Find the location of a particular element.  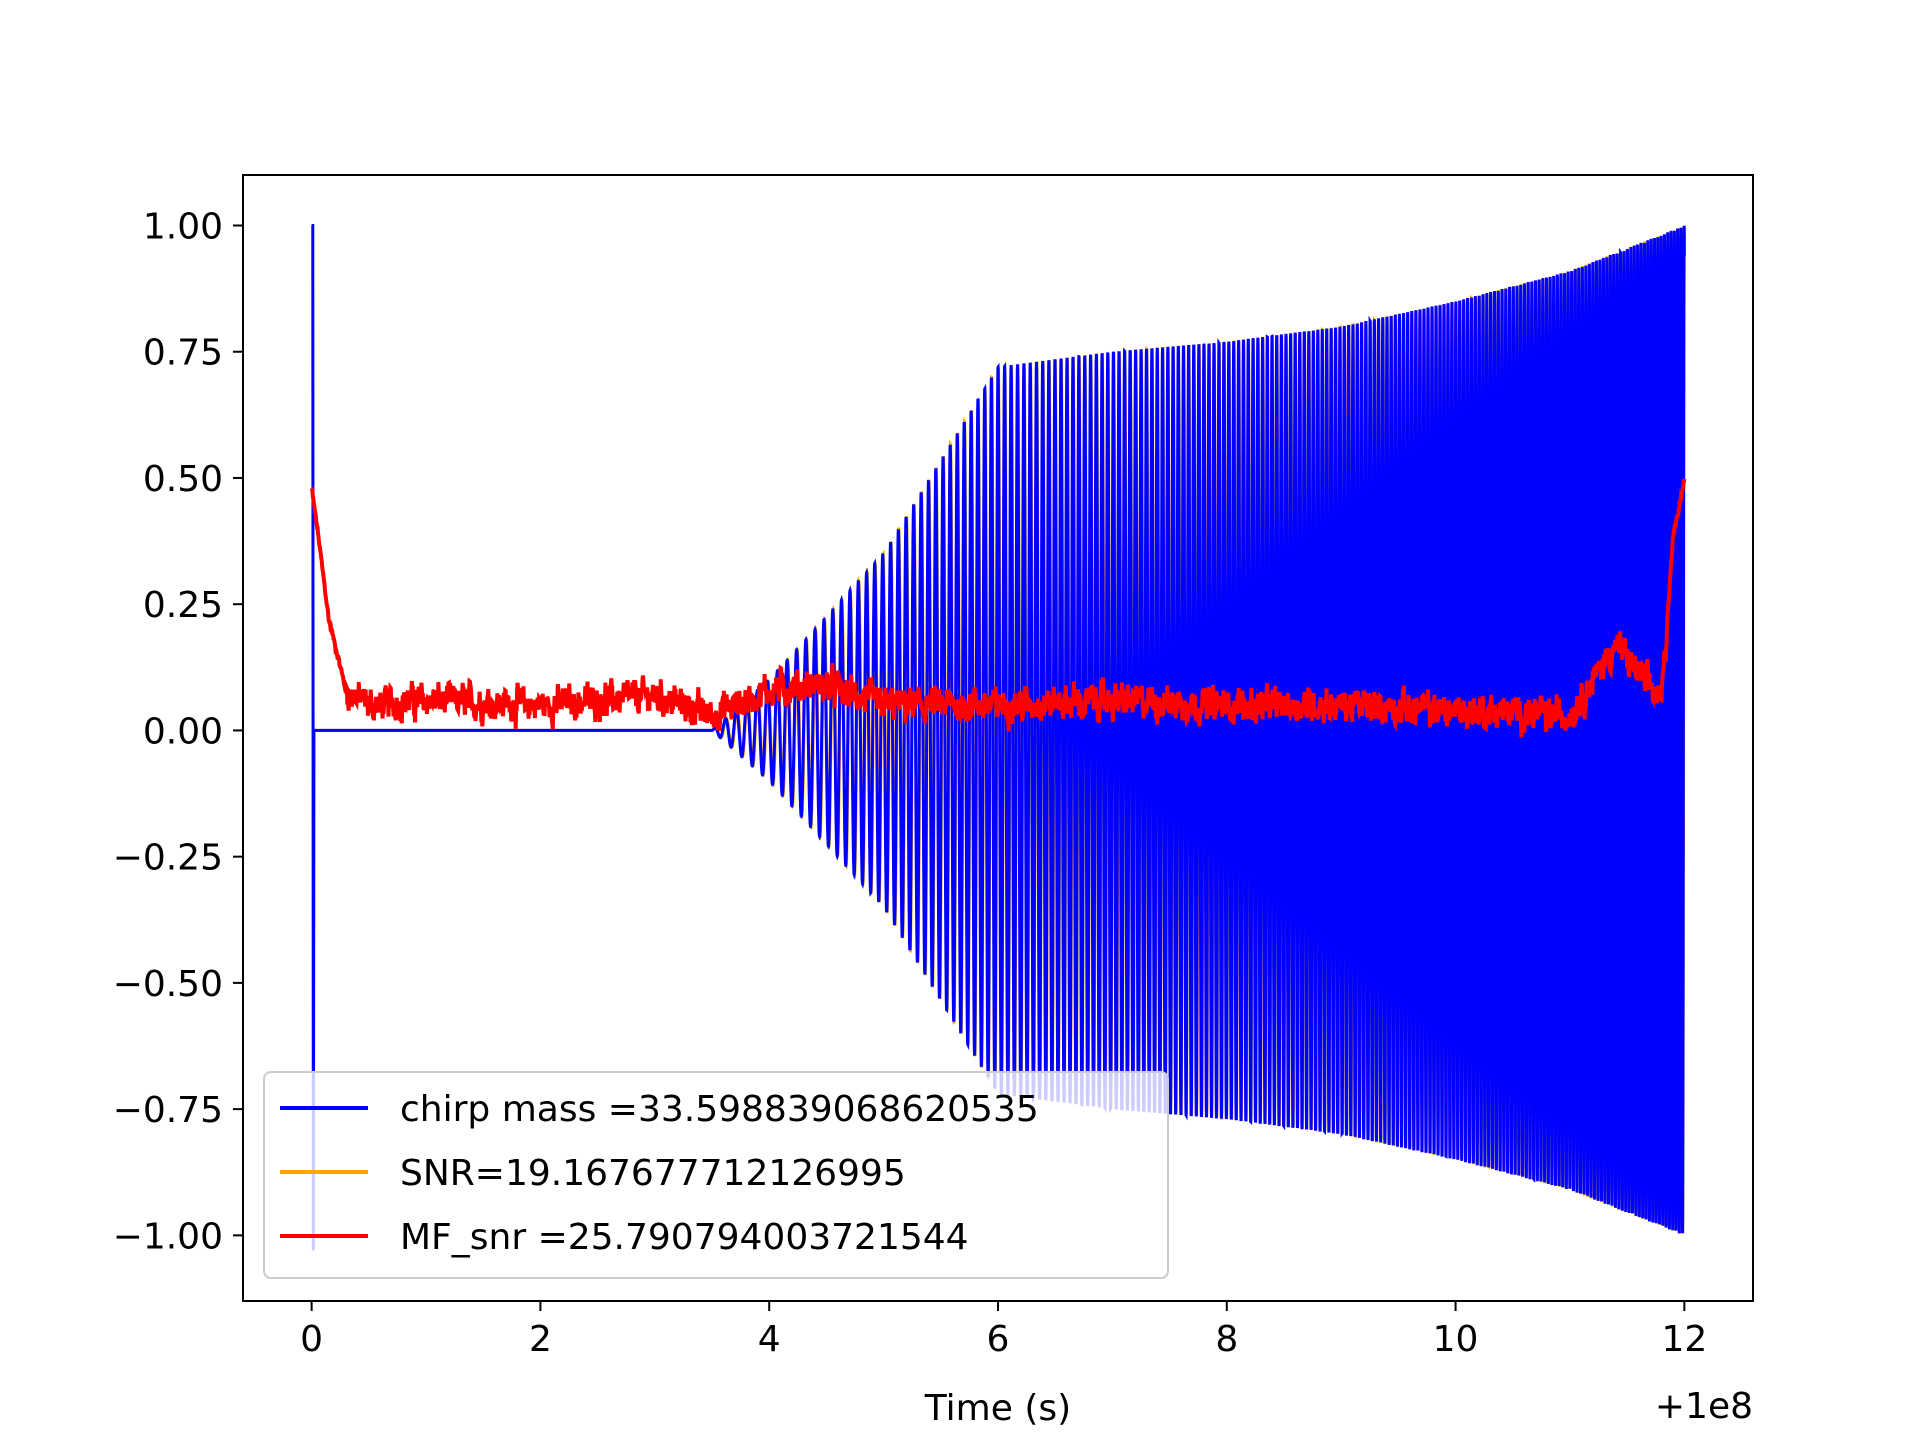

x-offset-label: +1e8 is located at coordinates (1704, 1406).